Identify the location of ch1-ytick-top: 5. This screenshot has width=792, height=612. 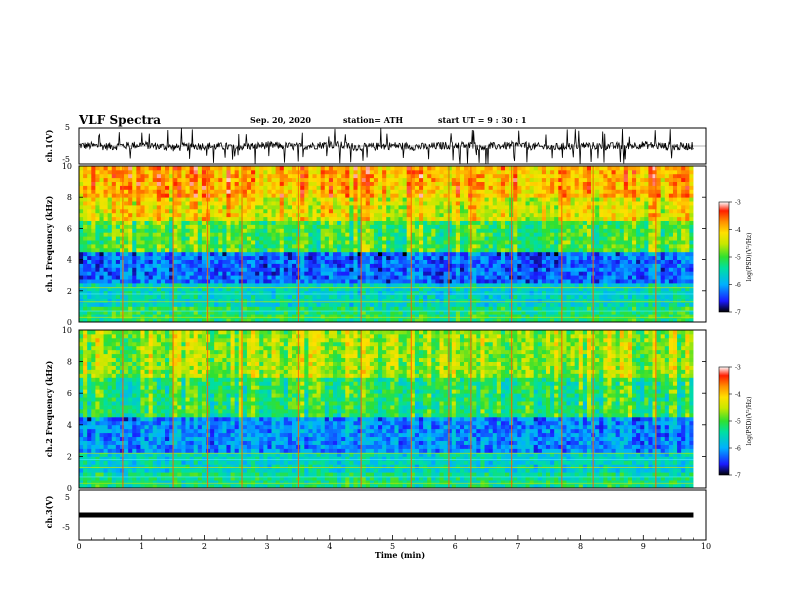
(67, 127).